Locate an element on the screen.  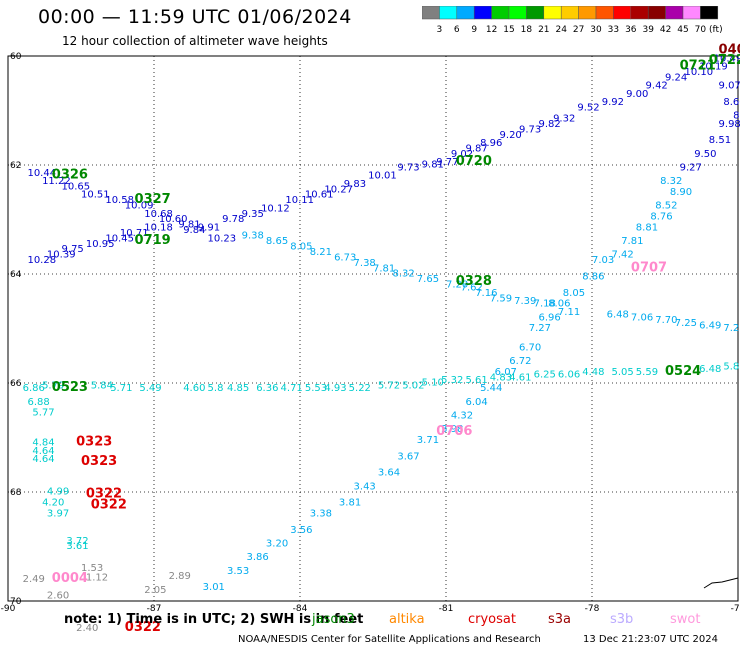
satellite-s3a: s3a is located at coordinates (560, 619).